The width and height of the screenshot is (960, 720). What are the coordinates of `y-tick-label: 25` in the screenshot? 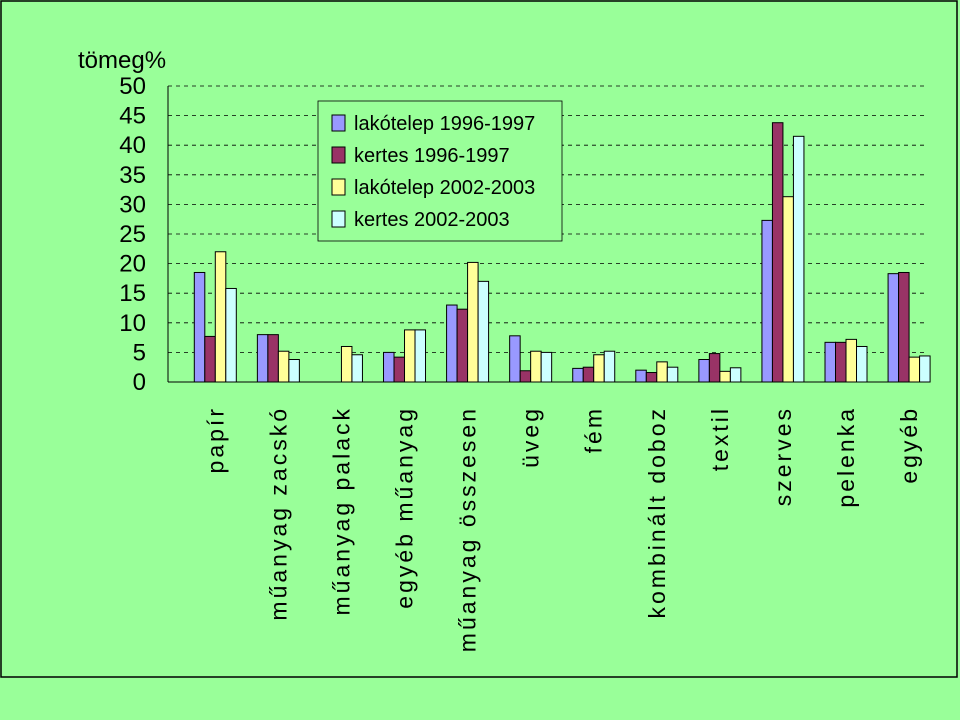 It's located at (132, 234).